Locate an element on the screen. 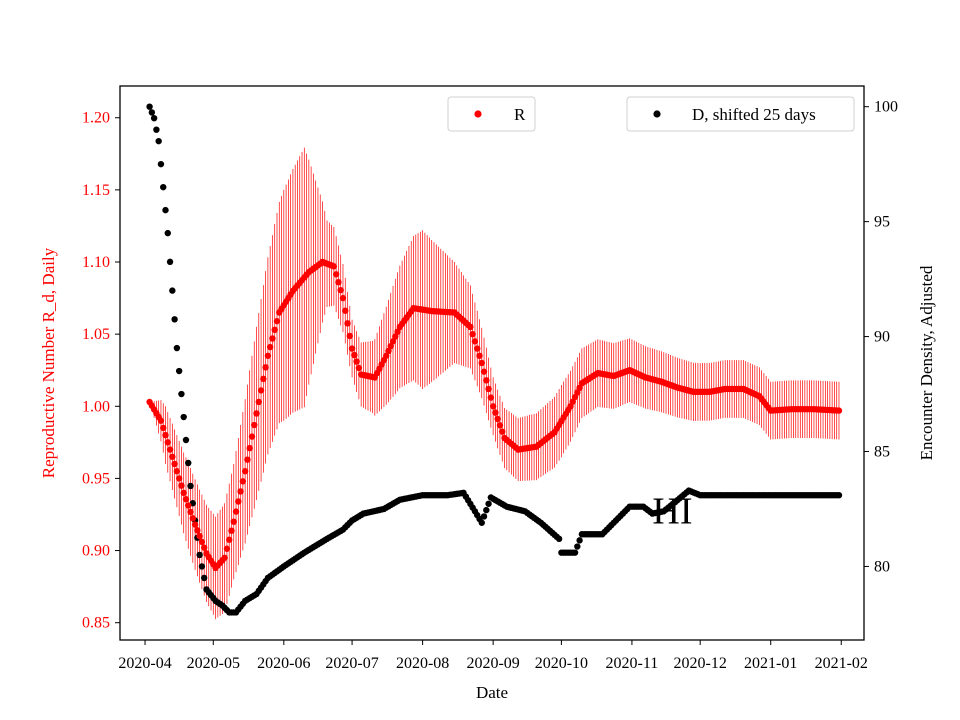 Image resolution: width=960 pixels, height=720 pixels. y-right-tick-label: 85 is located at coordinates (882, 452).